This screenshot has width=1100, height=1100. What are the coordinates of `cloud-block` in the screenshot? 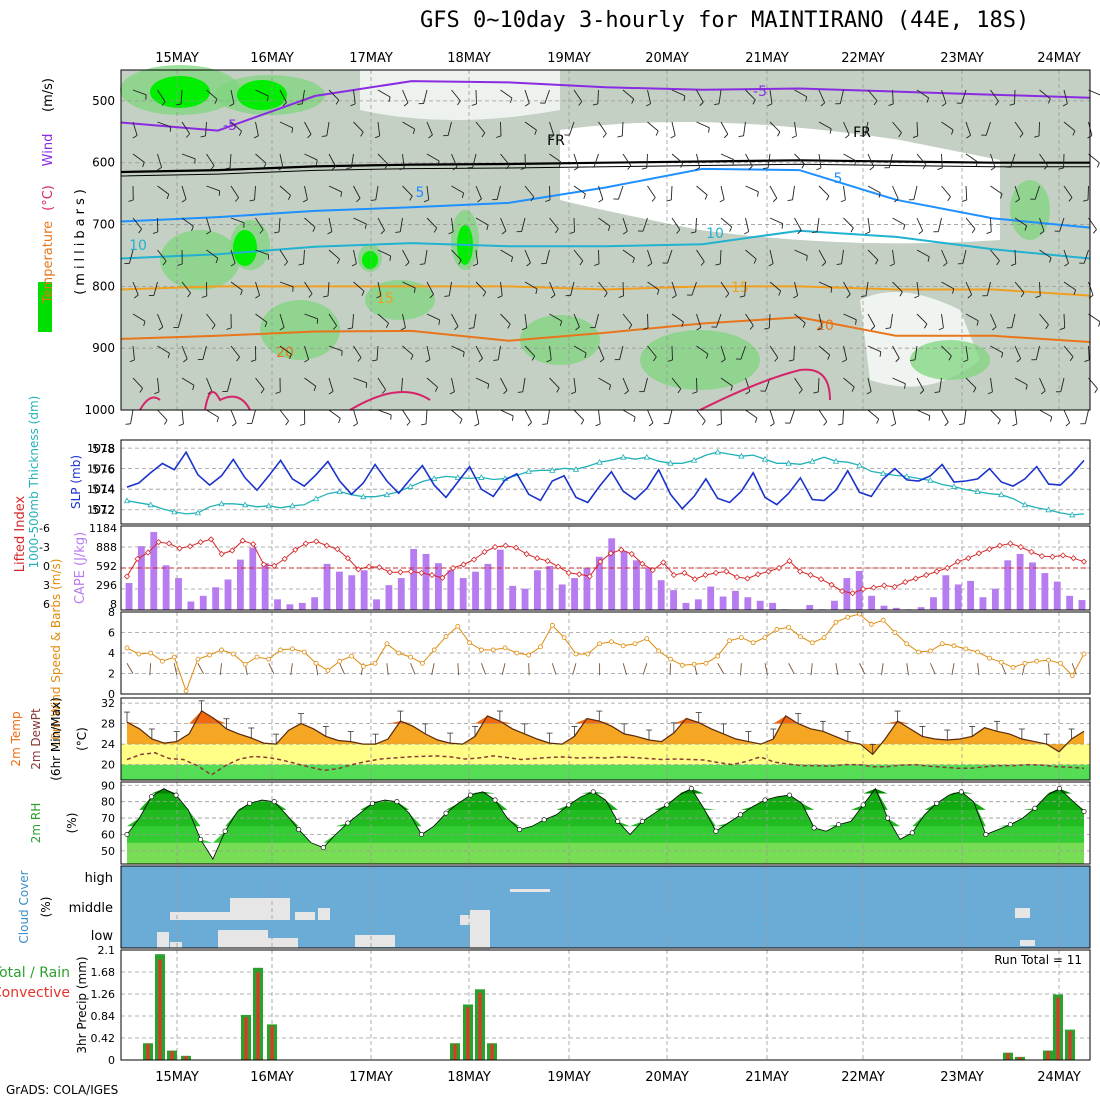 It's located at (530, 890).